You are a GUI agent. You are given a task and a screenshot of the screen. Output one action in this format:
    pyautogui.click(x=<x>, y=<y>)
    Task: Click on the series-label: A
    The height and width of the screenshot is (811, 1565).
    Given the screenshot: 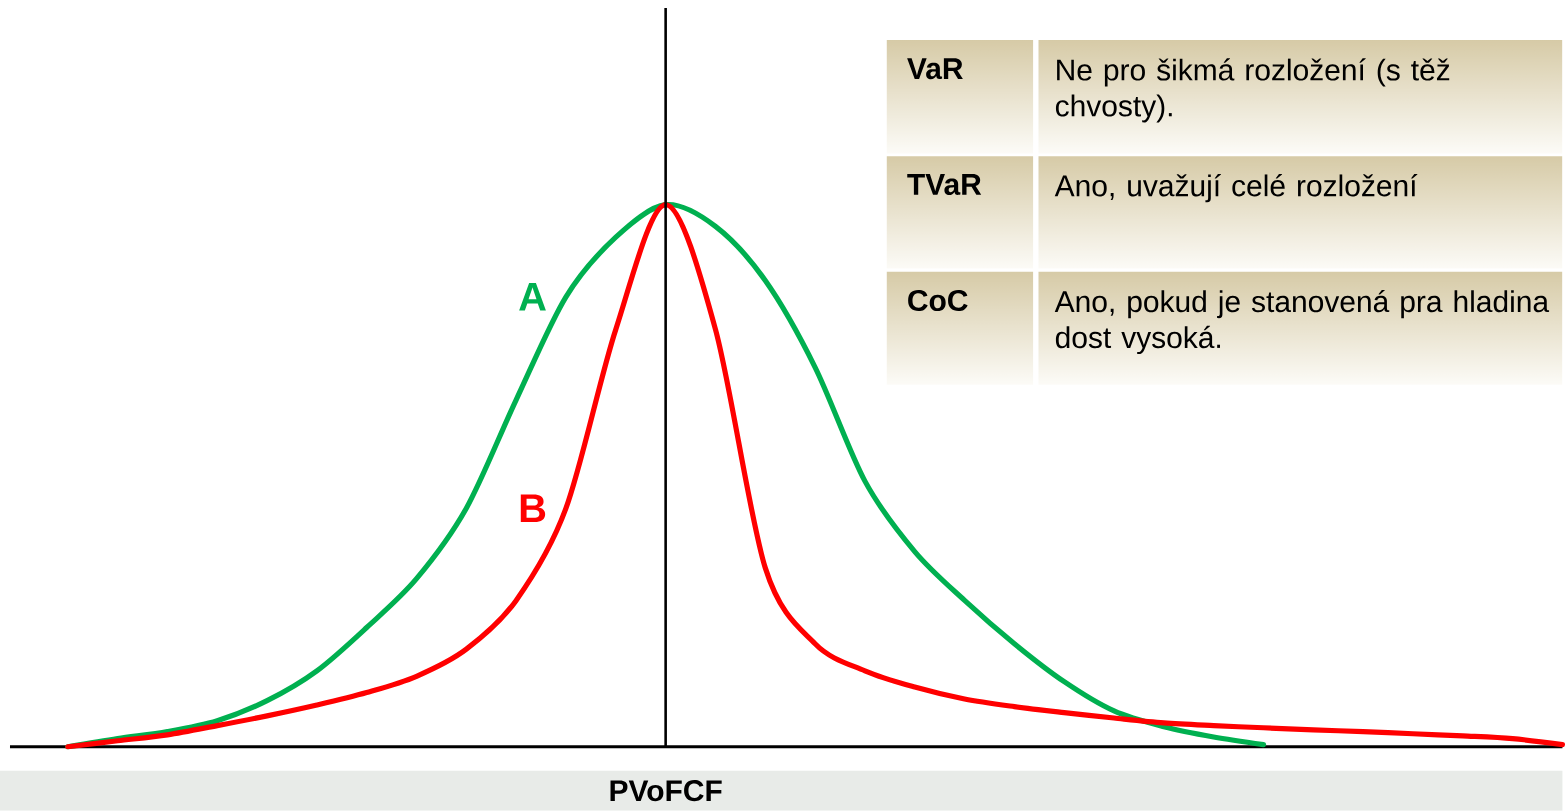 What is the action you would take?
    pyautogui.click(x=532, y=297)
    